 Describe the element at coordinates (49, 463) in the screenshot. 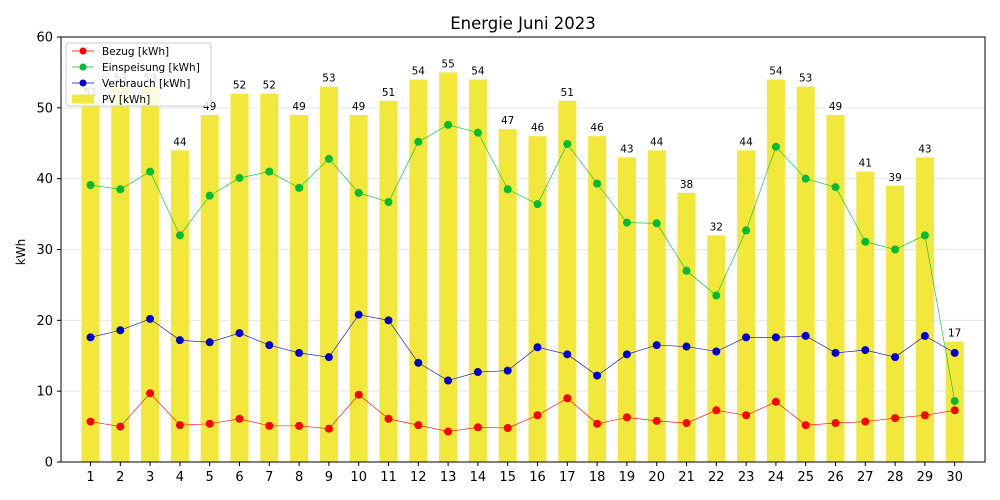

I see `y-tick-label-0: 0` at that location.